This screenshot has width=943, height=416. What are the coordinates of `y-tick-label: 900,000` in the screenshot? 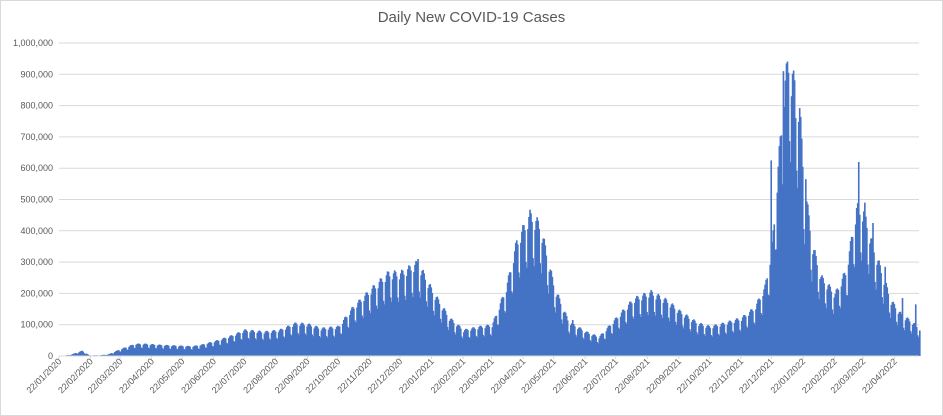 It's located at (36, 74).